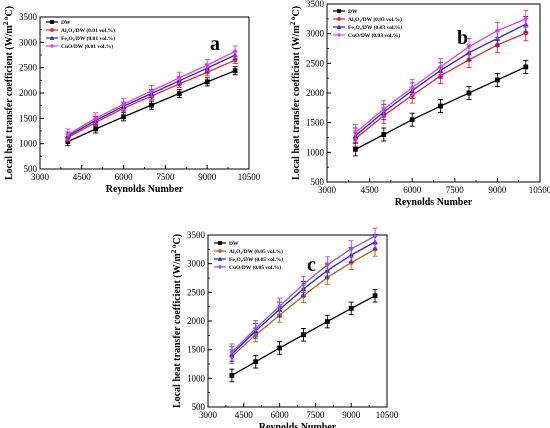  I want to click on x-tick-label: 7500, so click(165, 177).